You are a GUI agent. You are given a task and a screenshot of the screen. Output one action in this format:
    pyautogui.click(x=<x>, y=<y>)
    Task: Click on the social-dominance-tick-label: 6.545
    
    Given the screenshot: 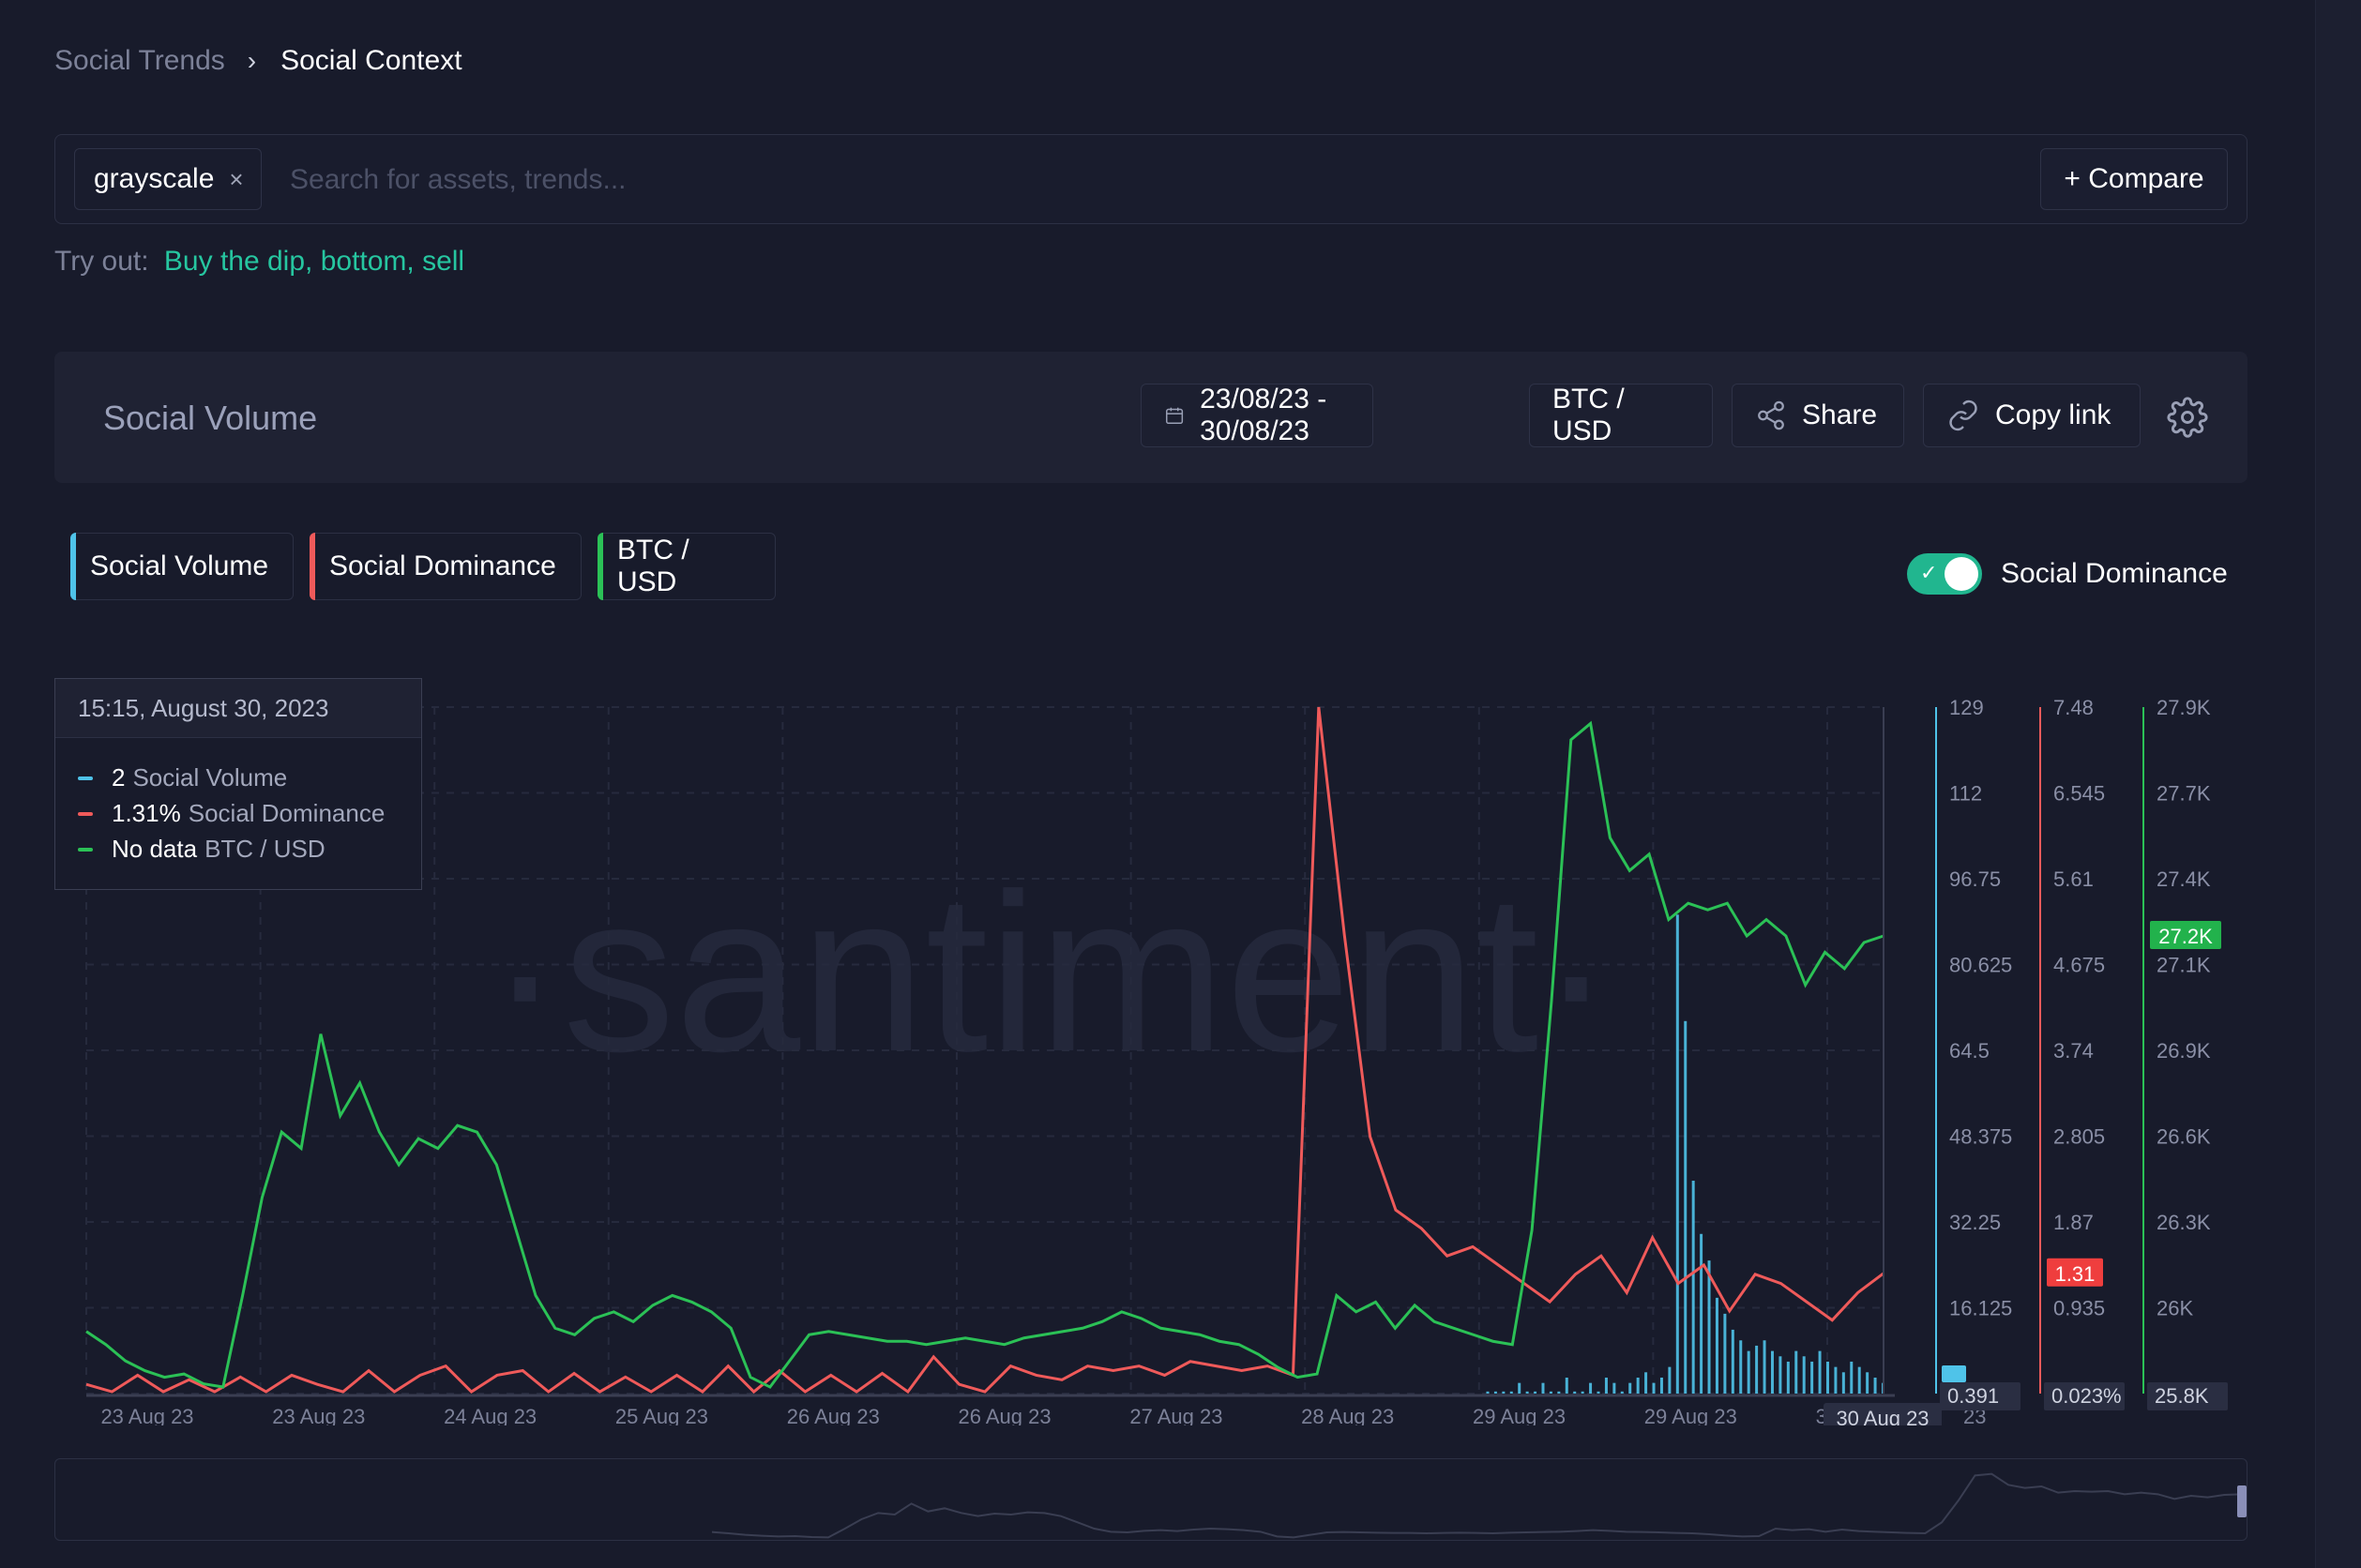 What is the action you would take?
    pyautogui.click(x=2079, y=794)
    